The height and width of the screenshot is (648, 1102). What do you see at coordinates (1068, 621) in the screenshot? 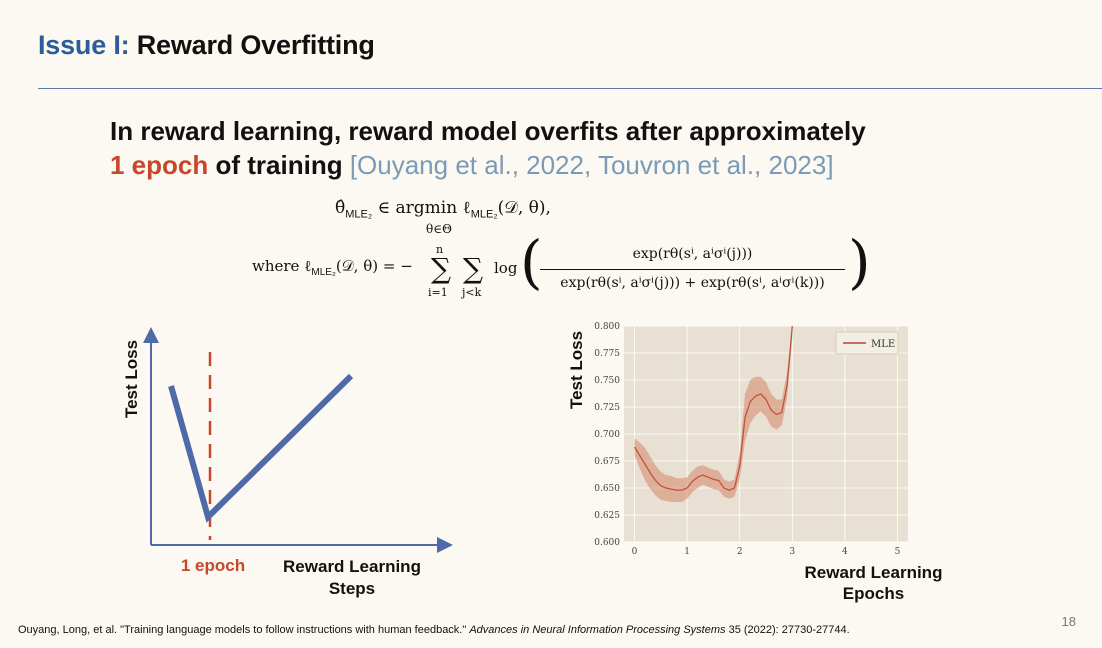
I see `page-number: 18` at bounding box center [1068, 621].